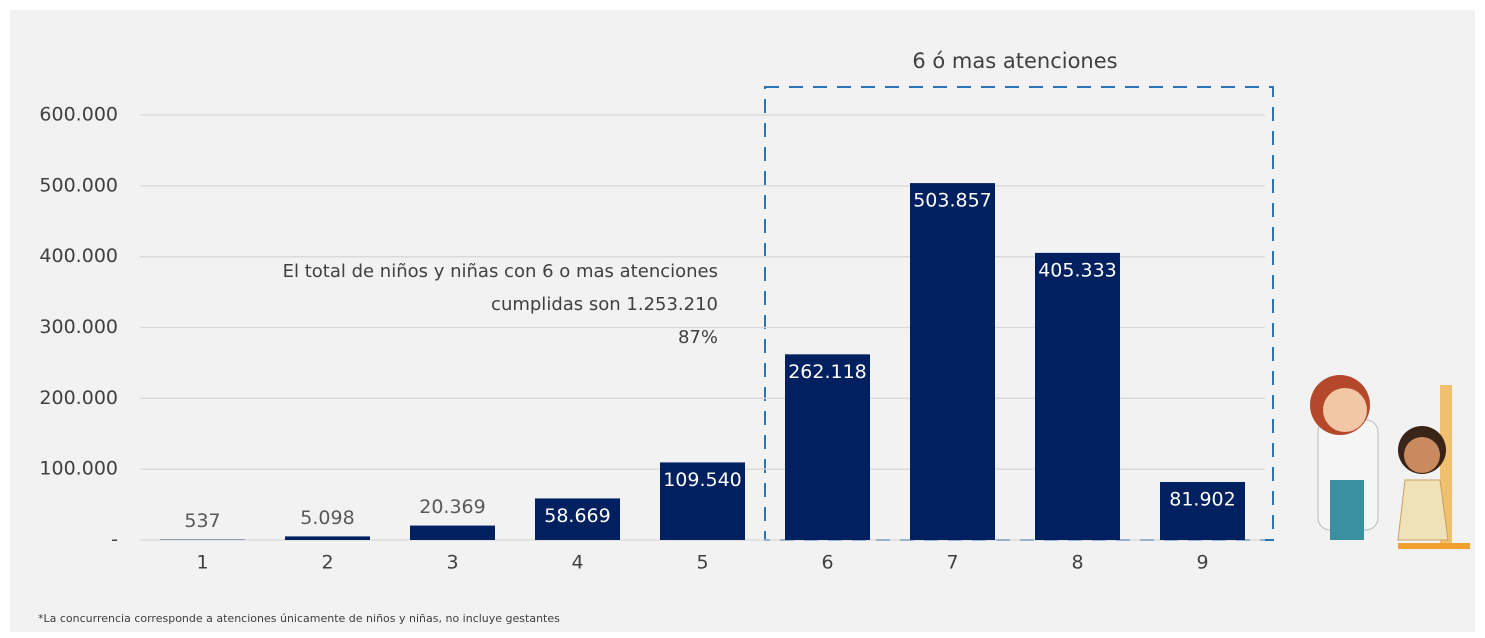 This screenshot has height=638, width=1485. I want to click on y-tick-label: 100.000, so click(78, 469).